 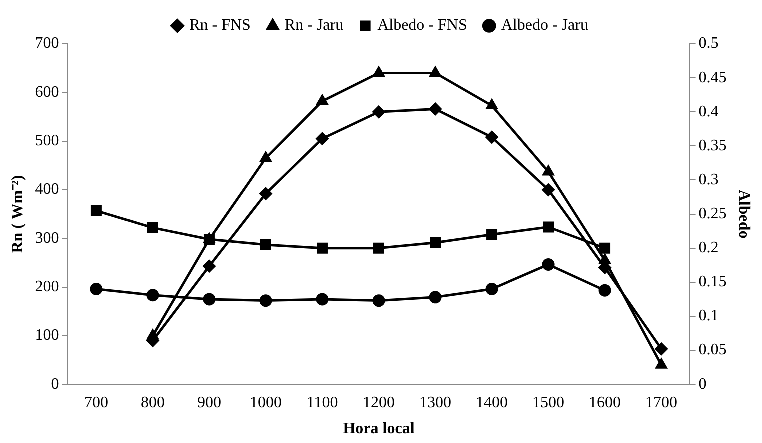 I want to click on y2-tick-label: 0, so click(x=702, y=384).